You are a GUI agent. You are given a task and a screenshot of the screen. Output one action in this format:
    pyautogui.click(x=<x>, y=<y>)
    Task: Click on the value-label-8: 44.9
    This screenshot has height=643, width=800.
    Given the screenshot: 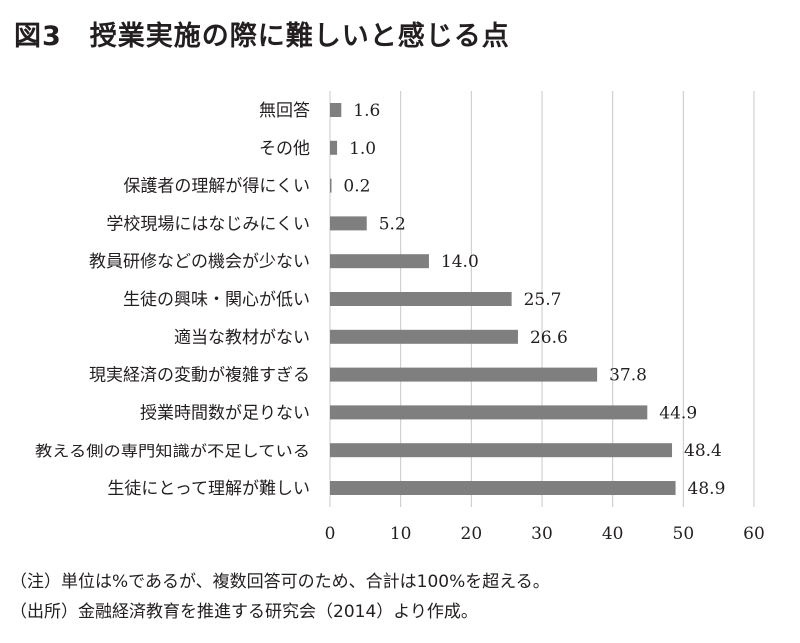 What is the action you would take?
    pyautogui.click(x=678, y=413)
    